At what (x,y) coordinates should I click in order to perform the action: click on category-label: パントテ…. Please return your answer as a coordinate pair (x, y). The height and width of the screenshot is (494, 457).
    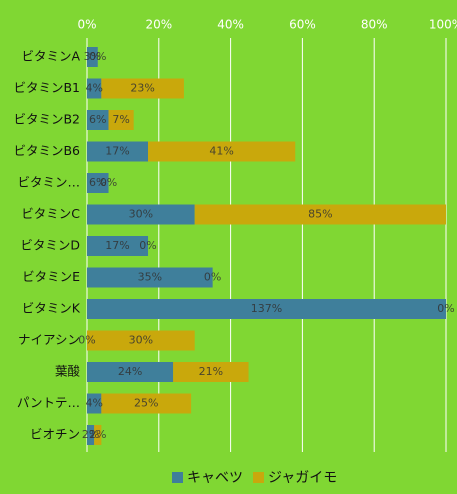
    Looking at the image, I should click on (48, 402).